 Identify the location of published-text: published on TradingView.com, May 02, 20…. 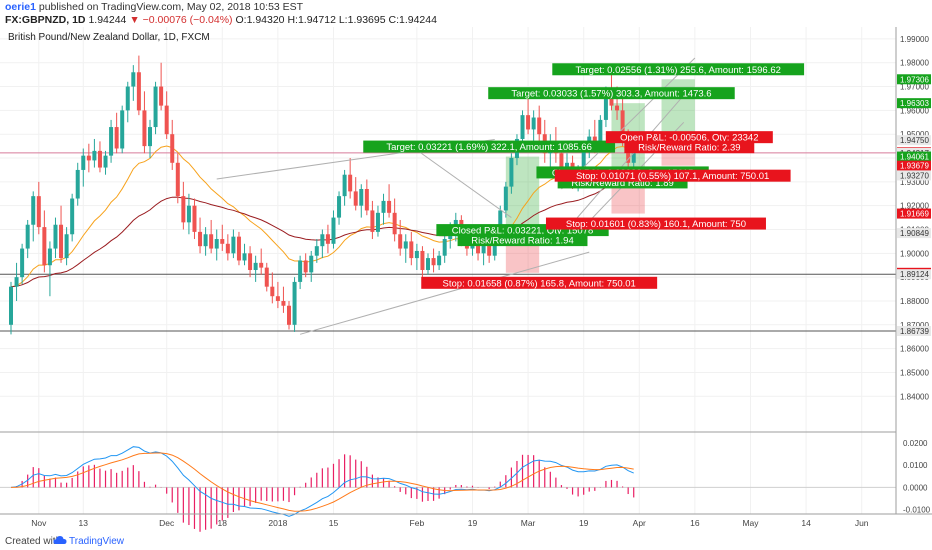
(171, 7).